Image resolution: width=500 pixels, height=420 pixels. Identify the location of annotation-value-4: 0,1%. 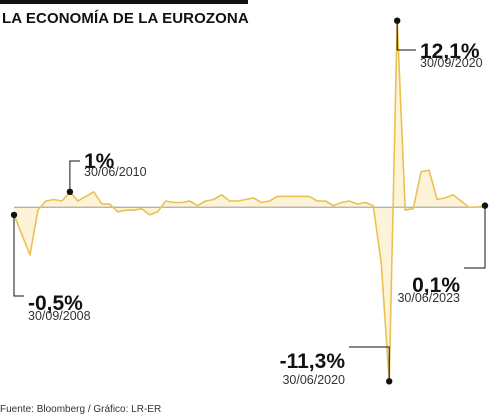
(436, 285).